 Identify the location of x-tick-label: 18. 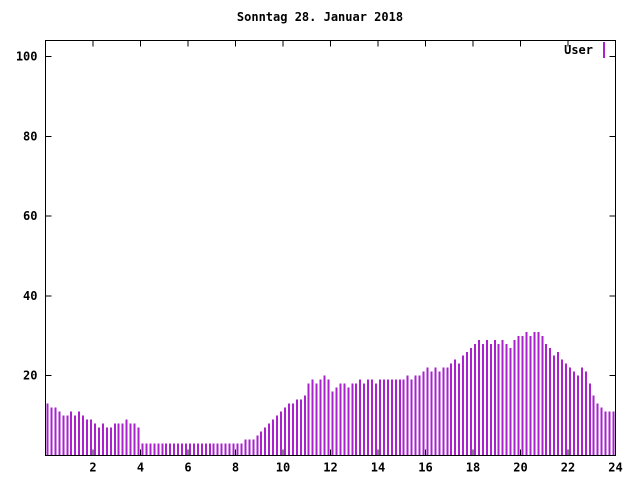
(473, 468).